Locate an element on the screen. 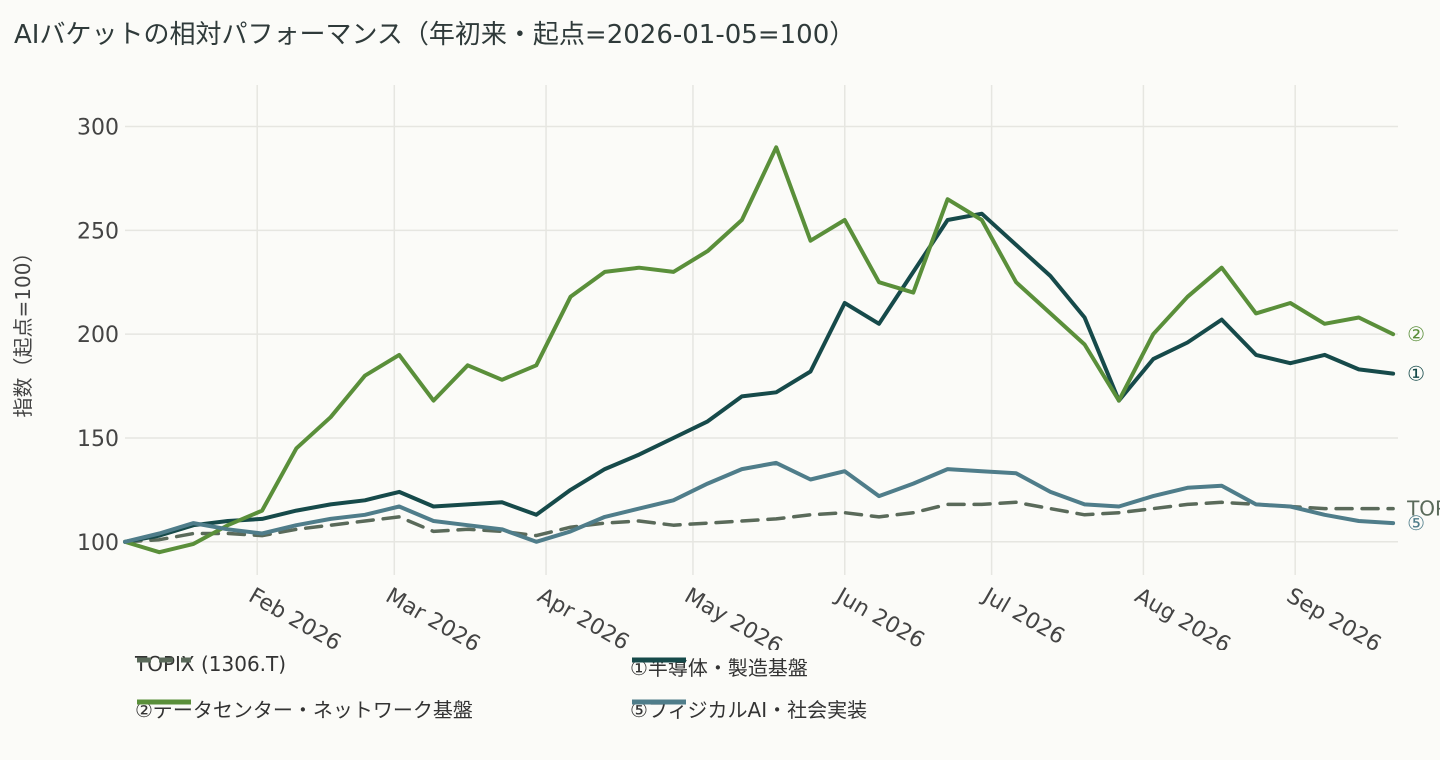 Image resolution: width=1440 pixels, height=760 pixels. legend-item-physical-ai: ⑤フィジカルAI・社会実装 is located at coordinates (748, 708).